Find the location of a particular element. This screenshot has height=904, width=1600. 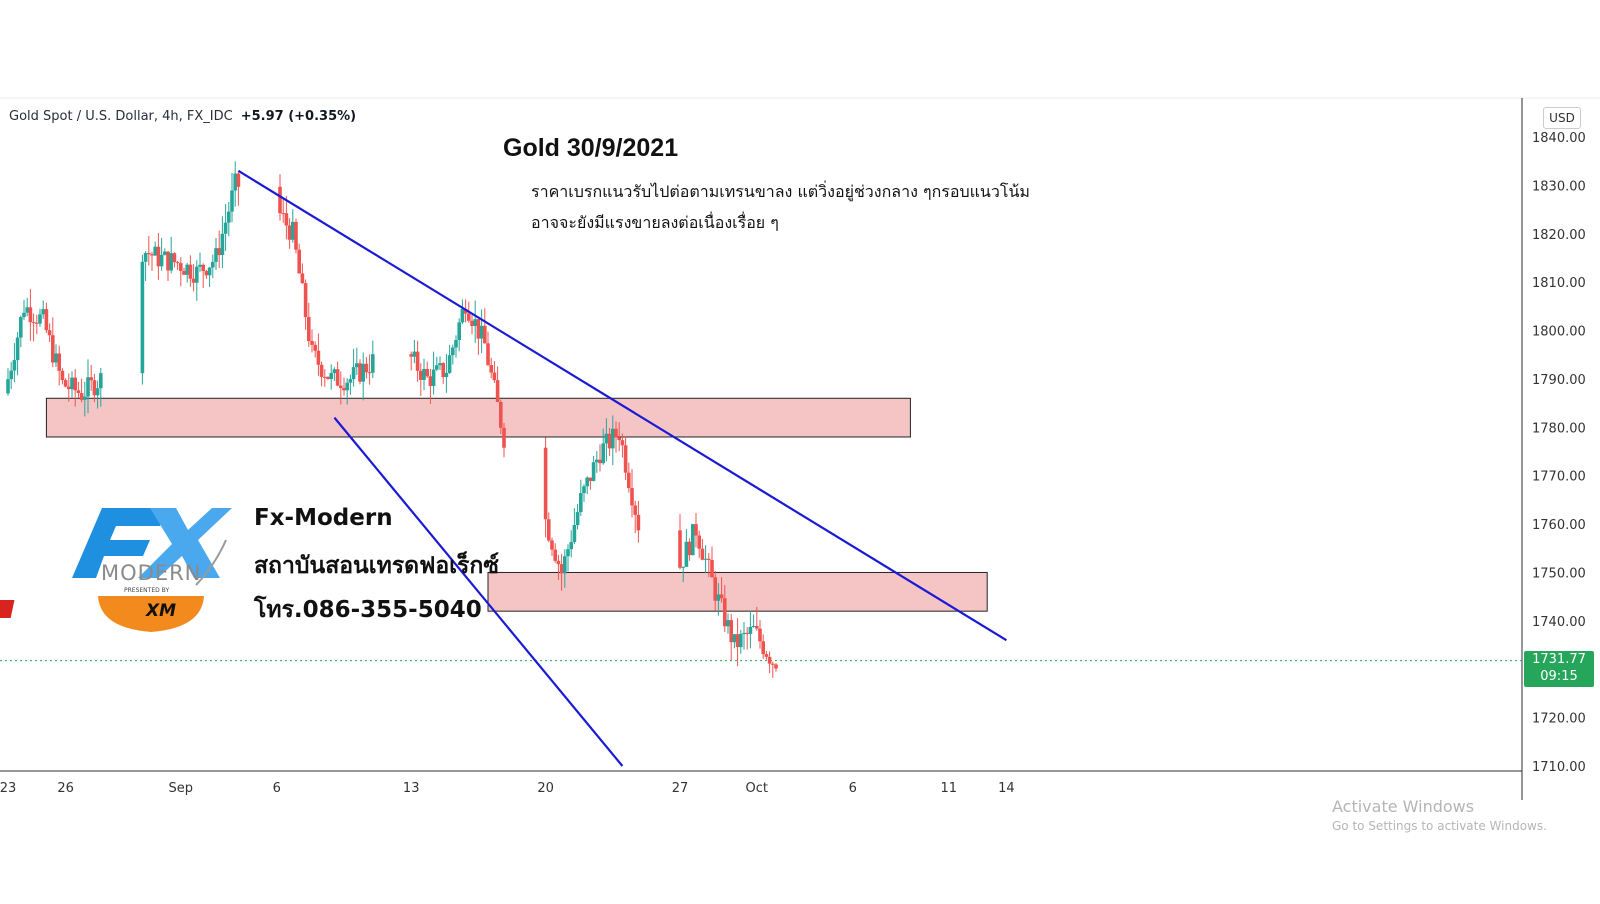

logo-xm-mark is located at coordinates (7, 609).